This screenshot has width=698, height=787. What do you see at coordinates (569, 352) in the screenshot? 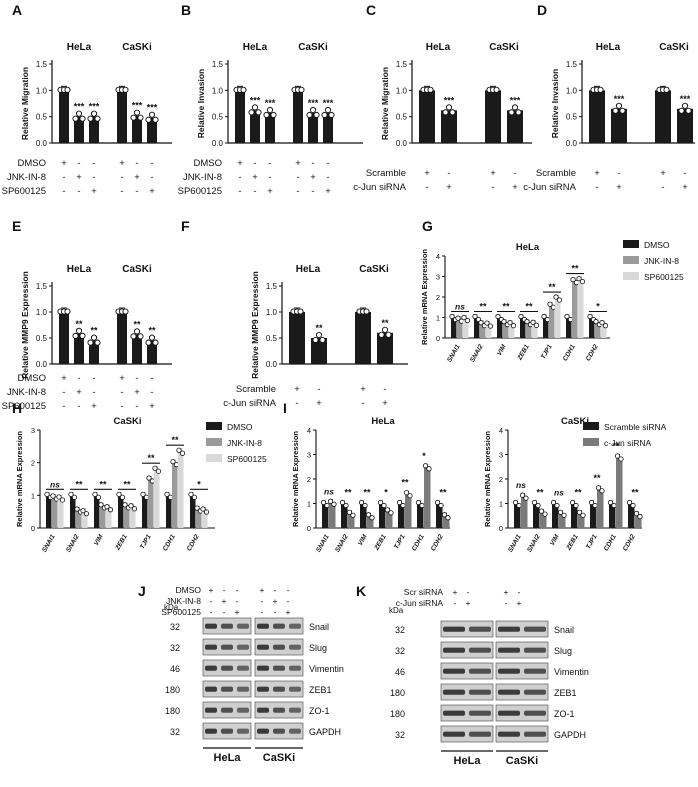
I see `gene-label: CDH1` at bounding box center [569, 352].